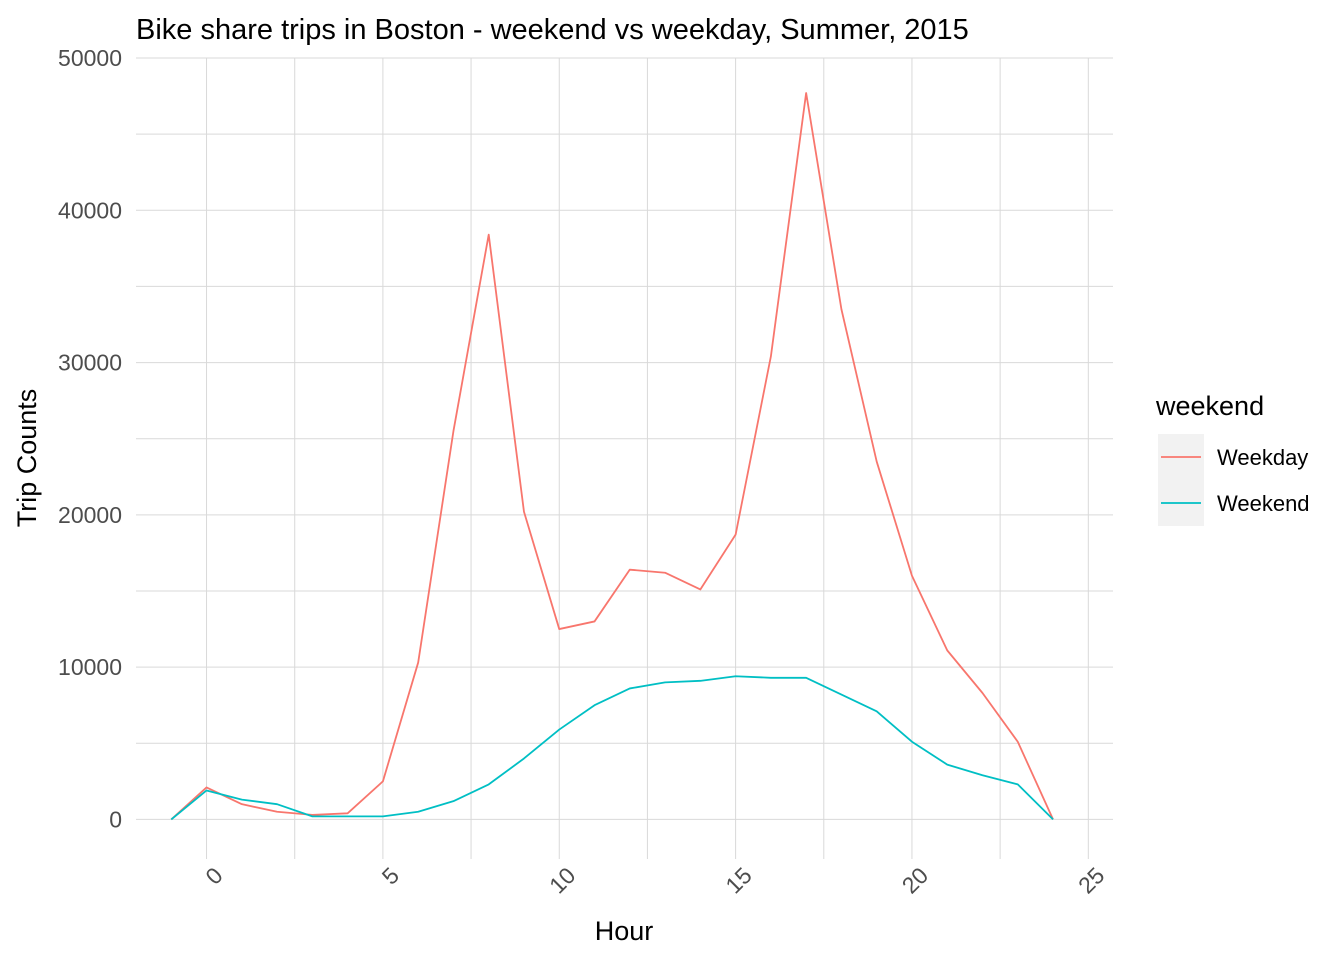  I want to click on y-axis-title: Trip Counts, so click(27, 458).